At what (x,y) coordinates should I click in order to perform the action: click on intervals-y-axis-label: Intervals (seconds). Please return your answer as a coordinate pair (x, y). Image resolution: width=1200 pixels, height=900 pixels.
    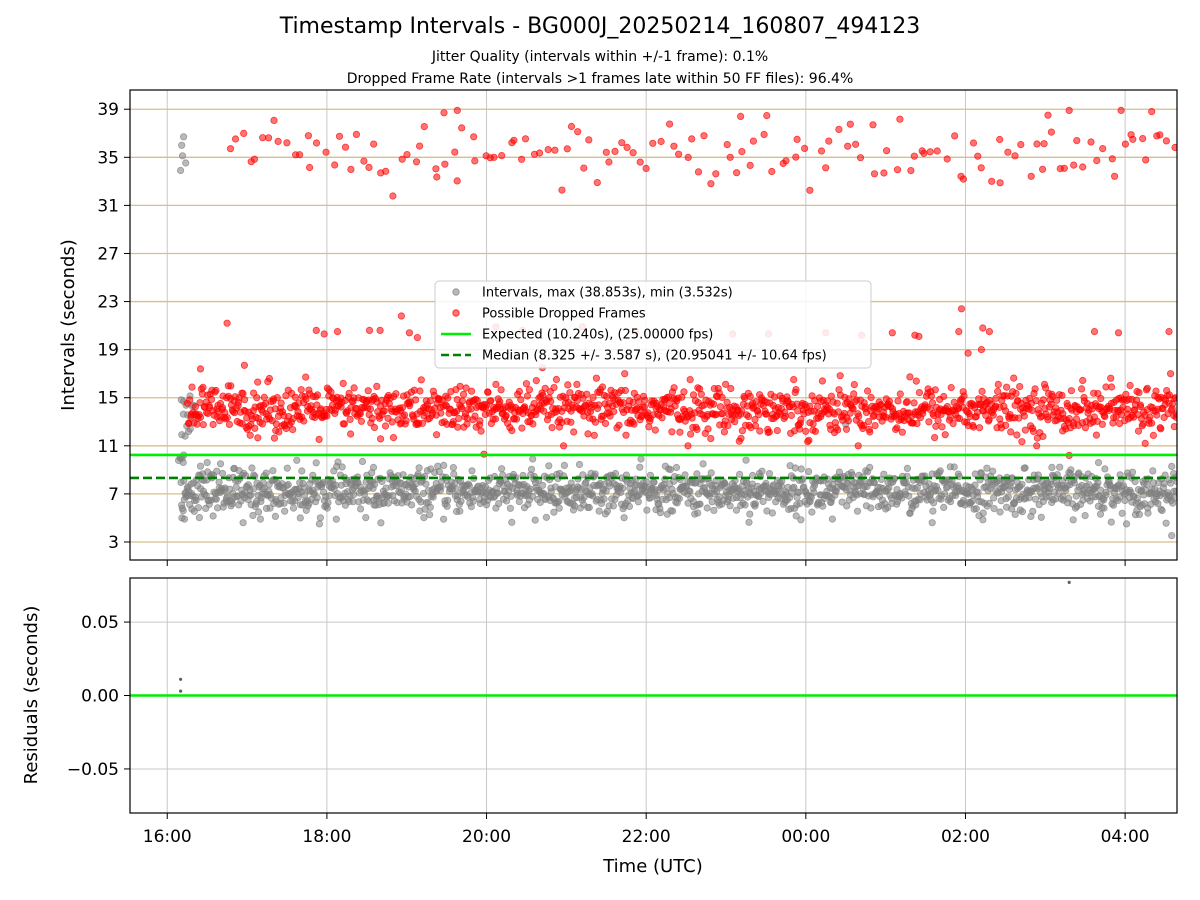
    Looking at the image, I should click on (68, 325).